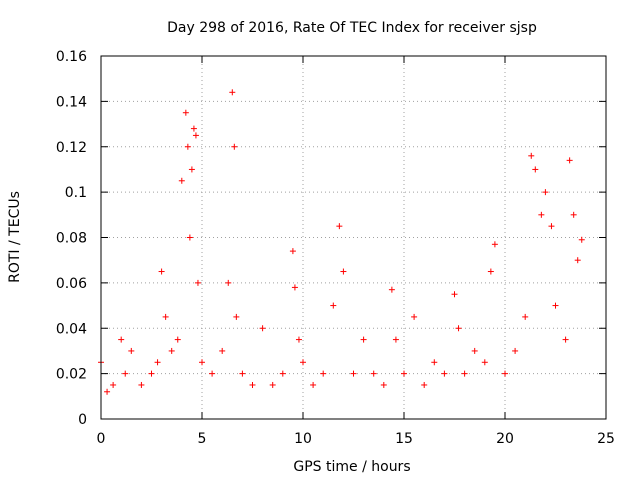  Describe the element at coordinates (71, 148) in the screenshot. I see `y-tick-label: 0.12` at that location.